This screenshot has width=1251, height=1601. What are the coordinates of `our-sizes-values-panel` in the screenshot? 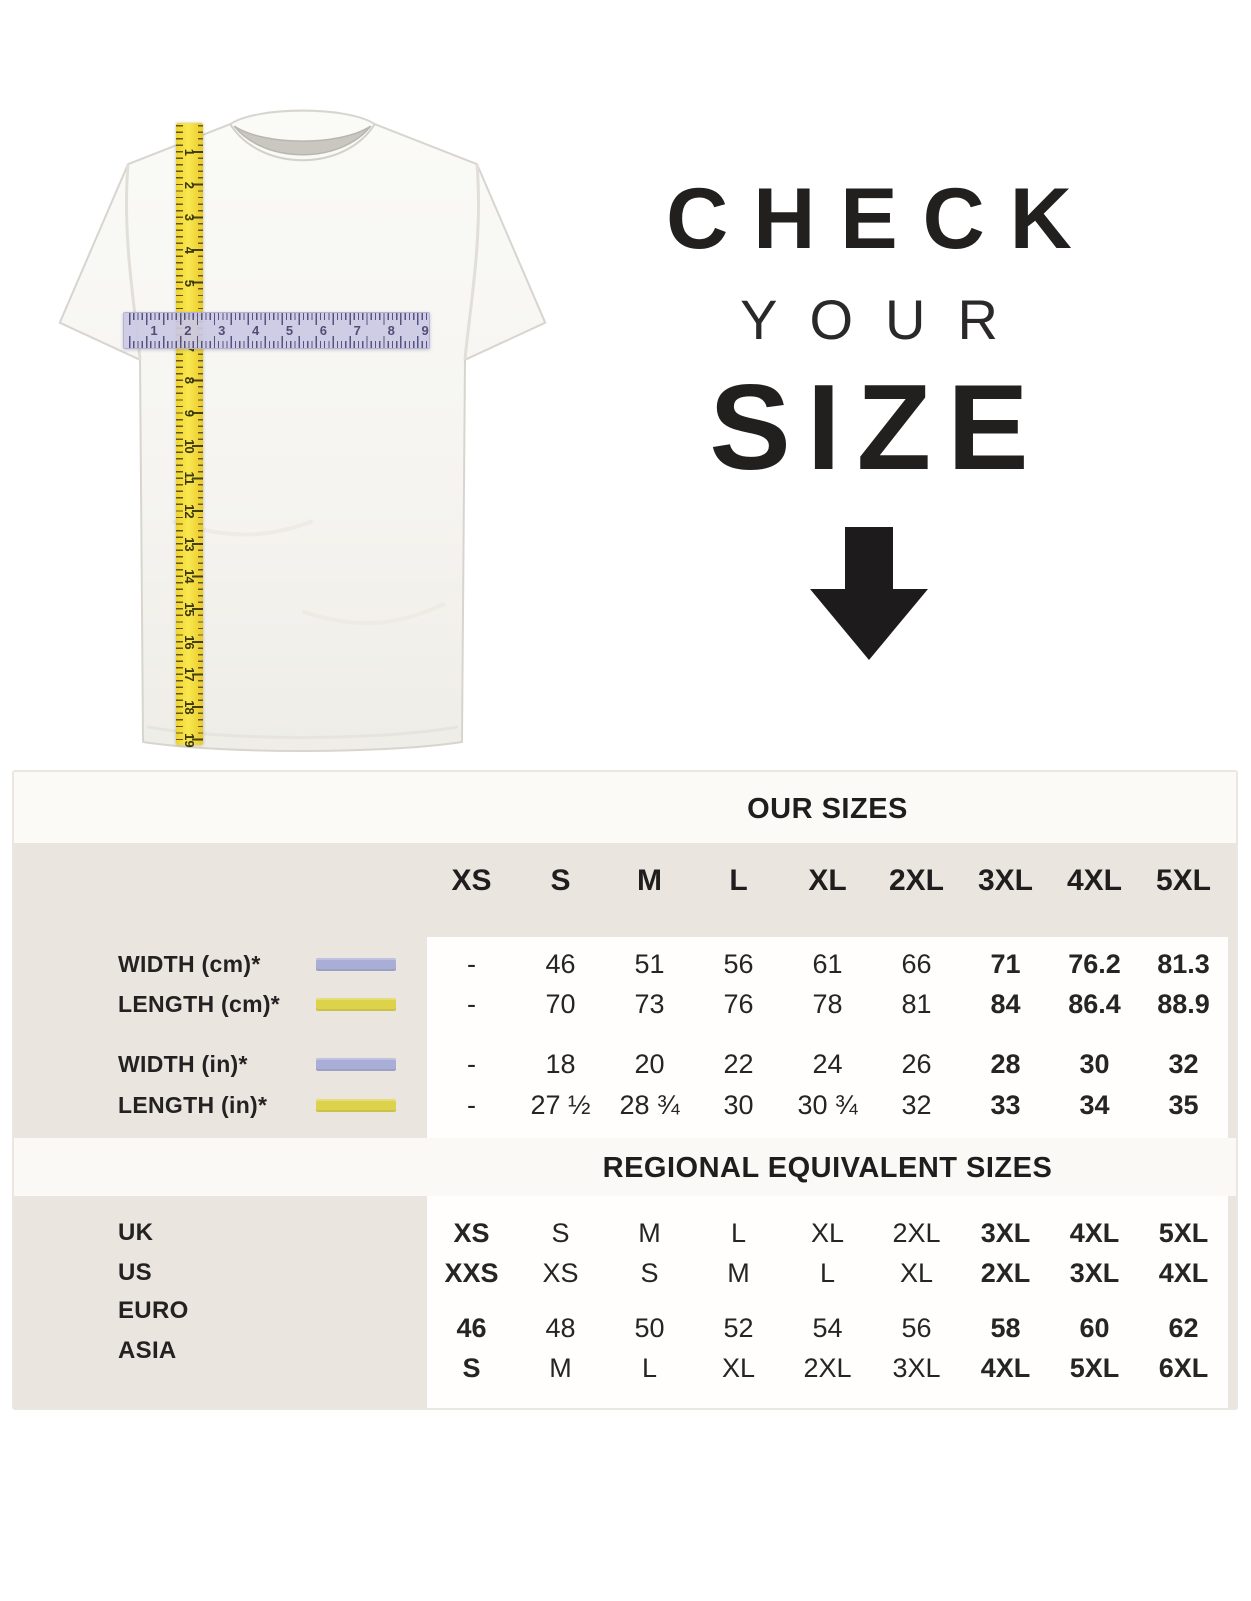 It's located at (827, 1037).